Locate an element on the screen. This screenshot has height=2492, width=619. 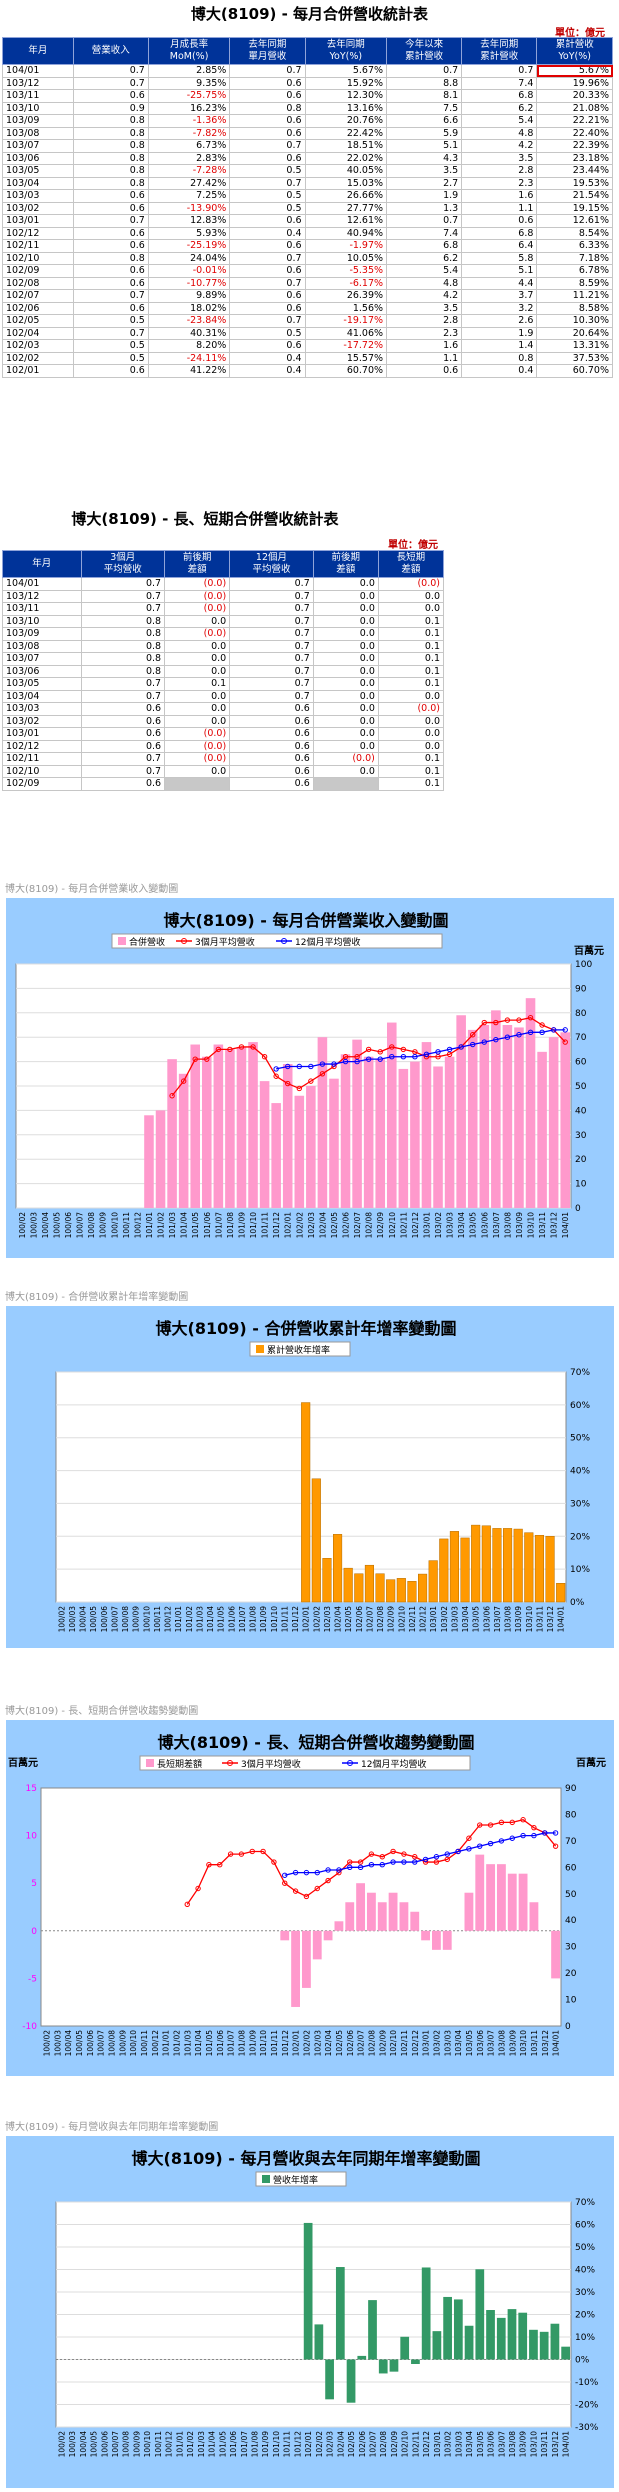
table-row: 103/07 0.8 6.73% 0.7 18.51% 5.1 4.2 22.39% is located at coordinates (307, 146).